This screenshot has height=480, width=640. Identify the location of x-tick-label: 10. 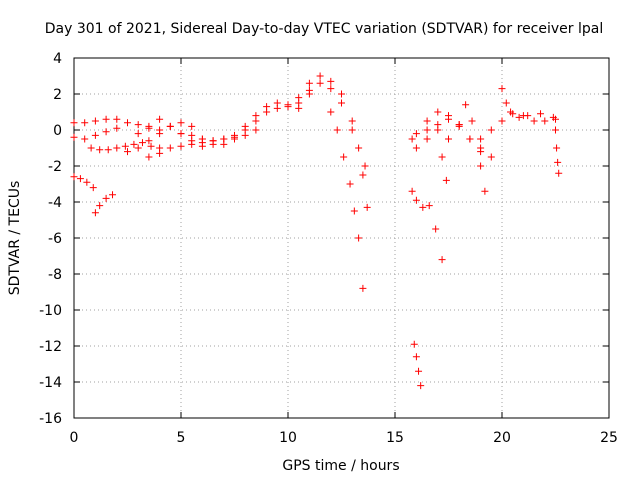
(288, 438).